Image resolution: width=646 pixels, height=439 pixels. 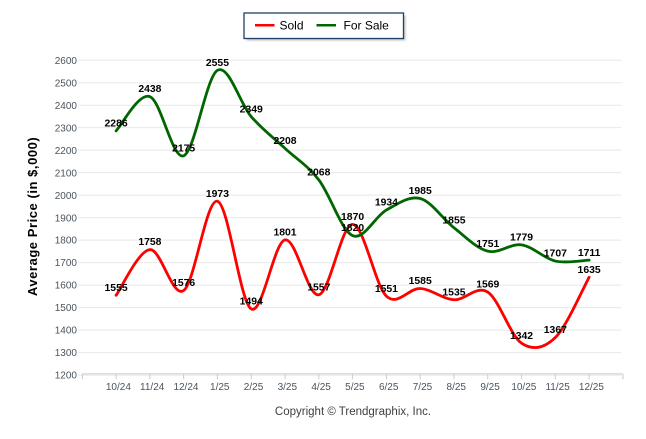 I want to click on svg-text: 12/24, so click(x=185, y=387).